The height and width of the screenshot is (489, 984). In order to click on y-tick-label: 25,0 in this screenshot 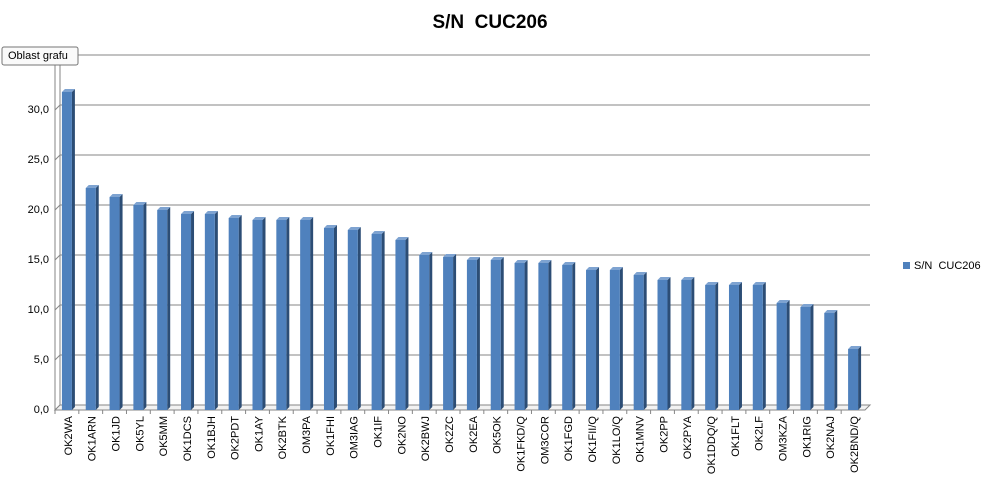, I will do `click(38, 160)`.